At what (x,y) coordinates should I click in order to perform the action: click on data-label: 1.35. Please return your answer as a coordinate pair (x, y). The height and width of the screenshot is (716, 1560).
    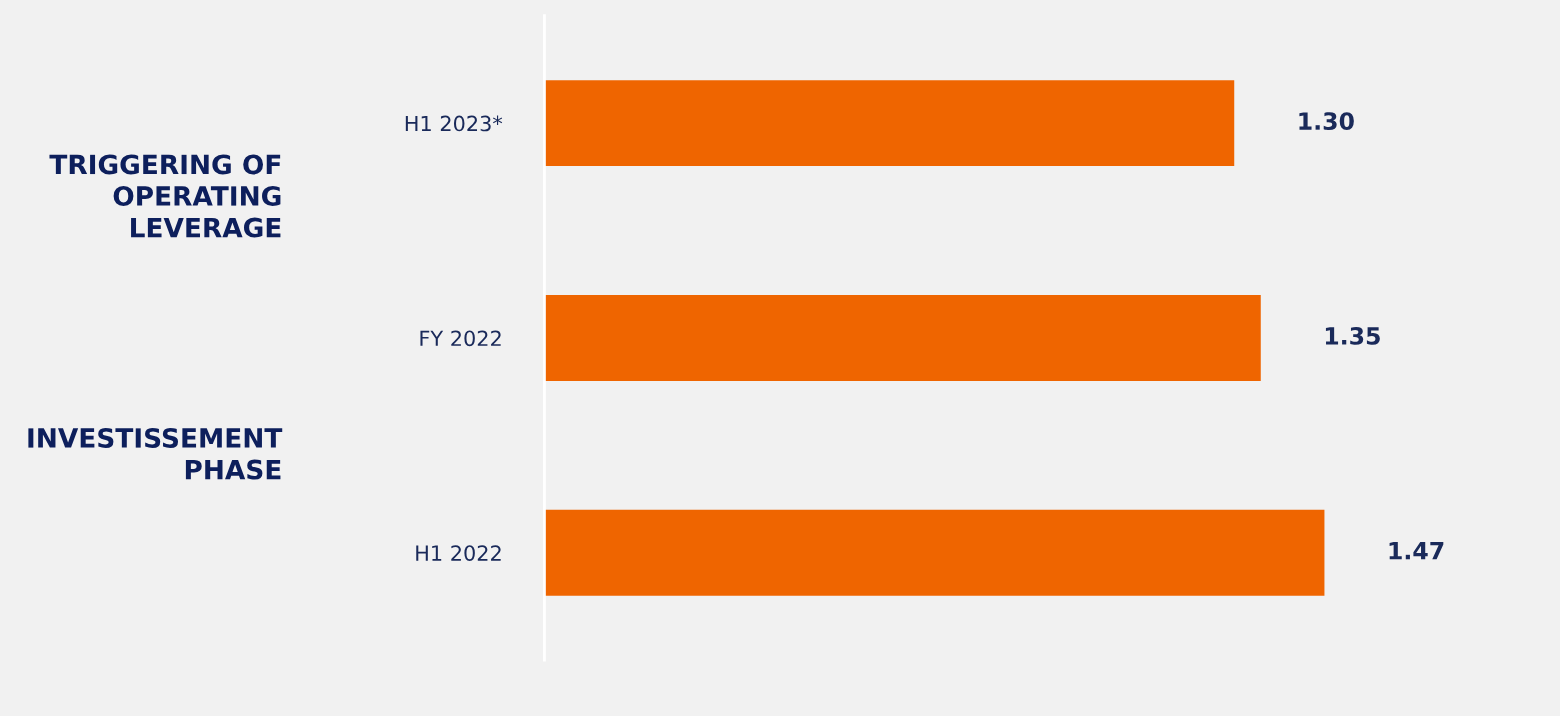
    Looking at the image, I should click on (1352, 335).